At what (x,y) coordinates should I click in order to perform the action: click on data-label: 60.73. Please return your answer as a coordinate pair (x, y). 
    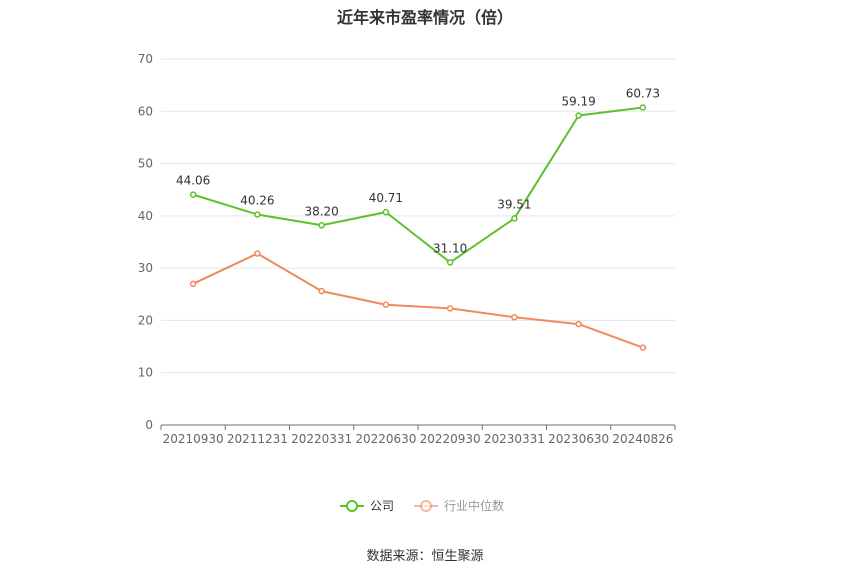
    Looking at the image, I should click on (643, 93).